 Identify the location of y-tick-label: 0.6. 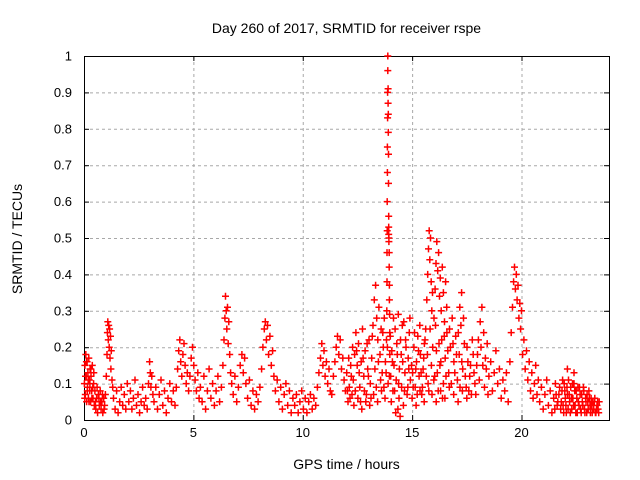
(63, 201).